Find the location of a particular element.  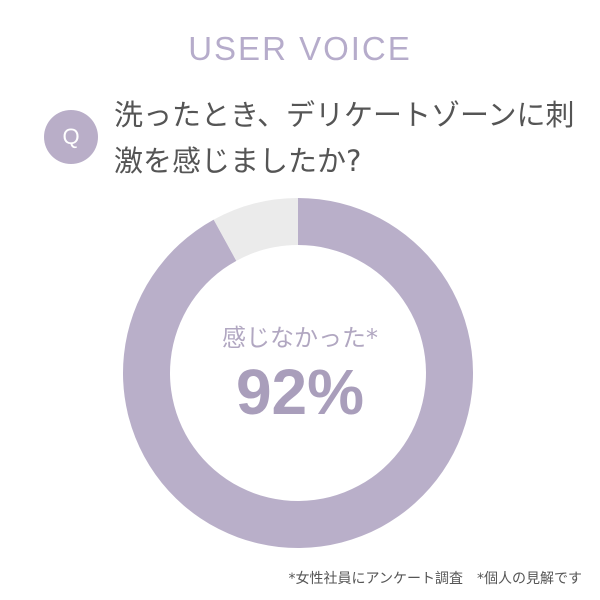

center-label: 感じなかった* is located at coordinates (300, 338).